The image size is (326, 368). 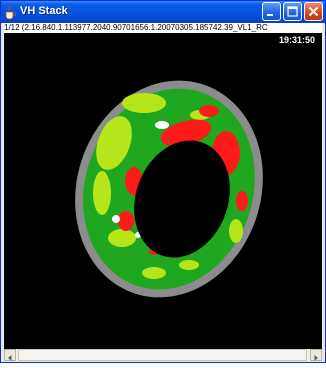 I want to click on horizontal-scrollbar, so click(x=163, y=355).